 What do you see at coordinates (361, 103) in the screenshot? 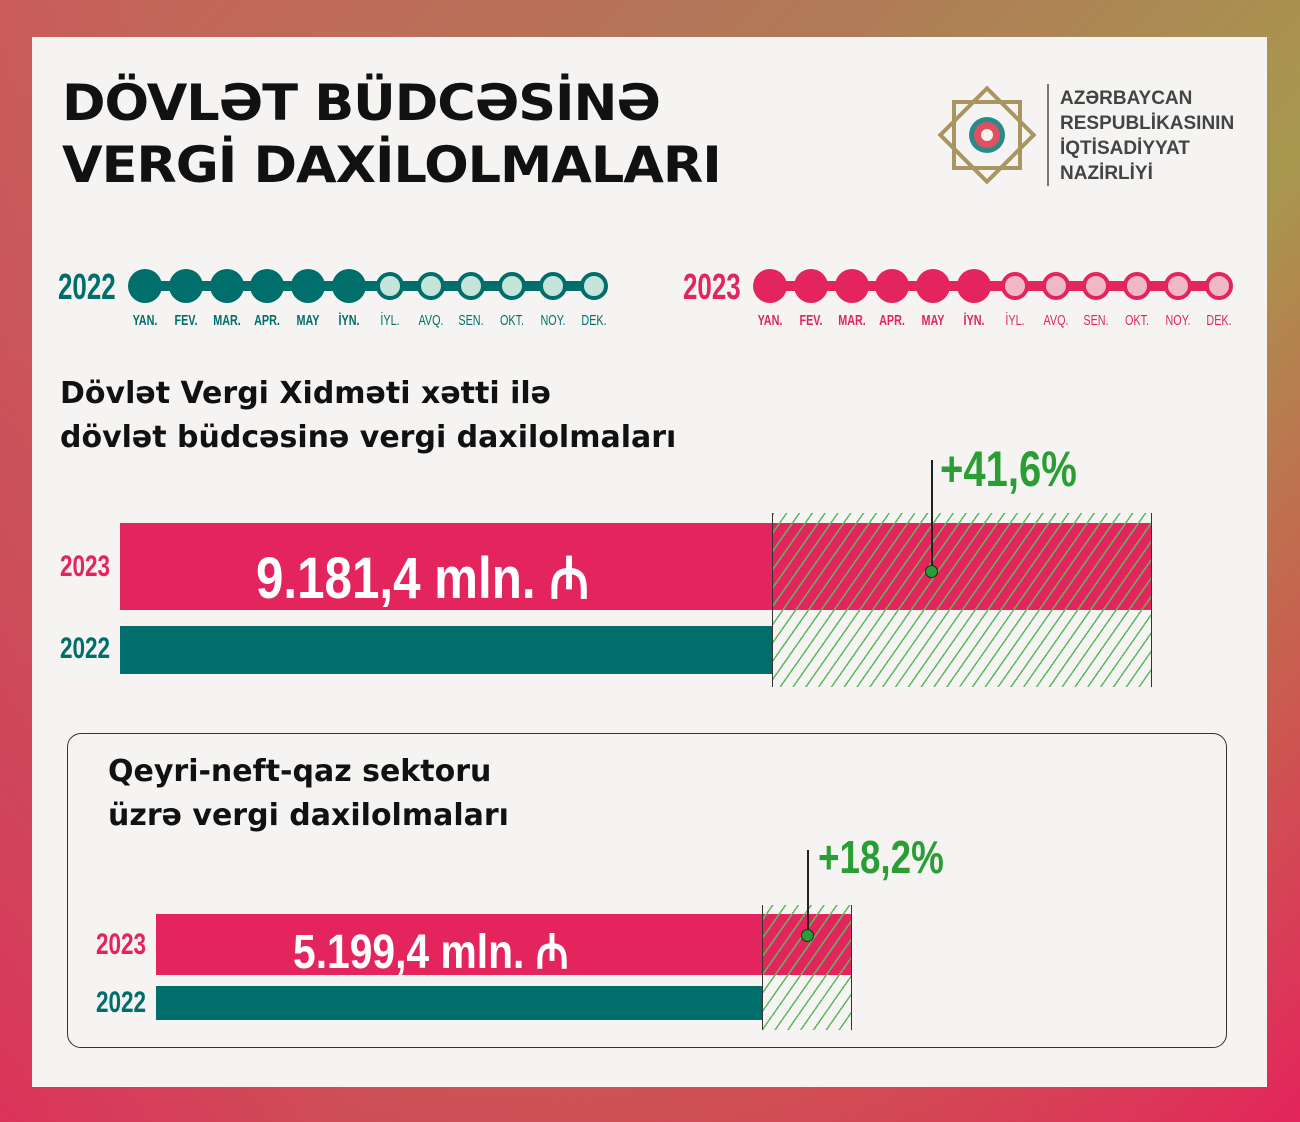
I see `title-line: DÖVLƏT BÜDCƏSİNƏ` at bounding box center [361, 103].